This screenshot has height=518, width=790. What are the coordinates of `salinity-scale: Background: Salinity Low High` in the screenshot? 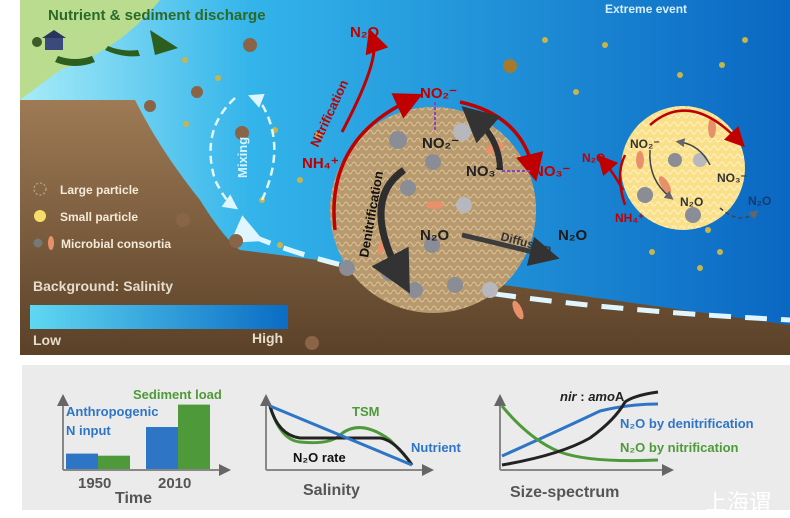 It's located at (159, 313).